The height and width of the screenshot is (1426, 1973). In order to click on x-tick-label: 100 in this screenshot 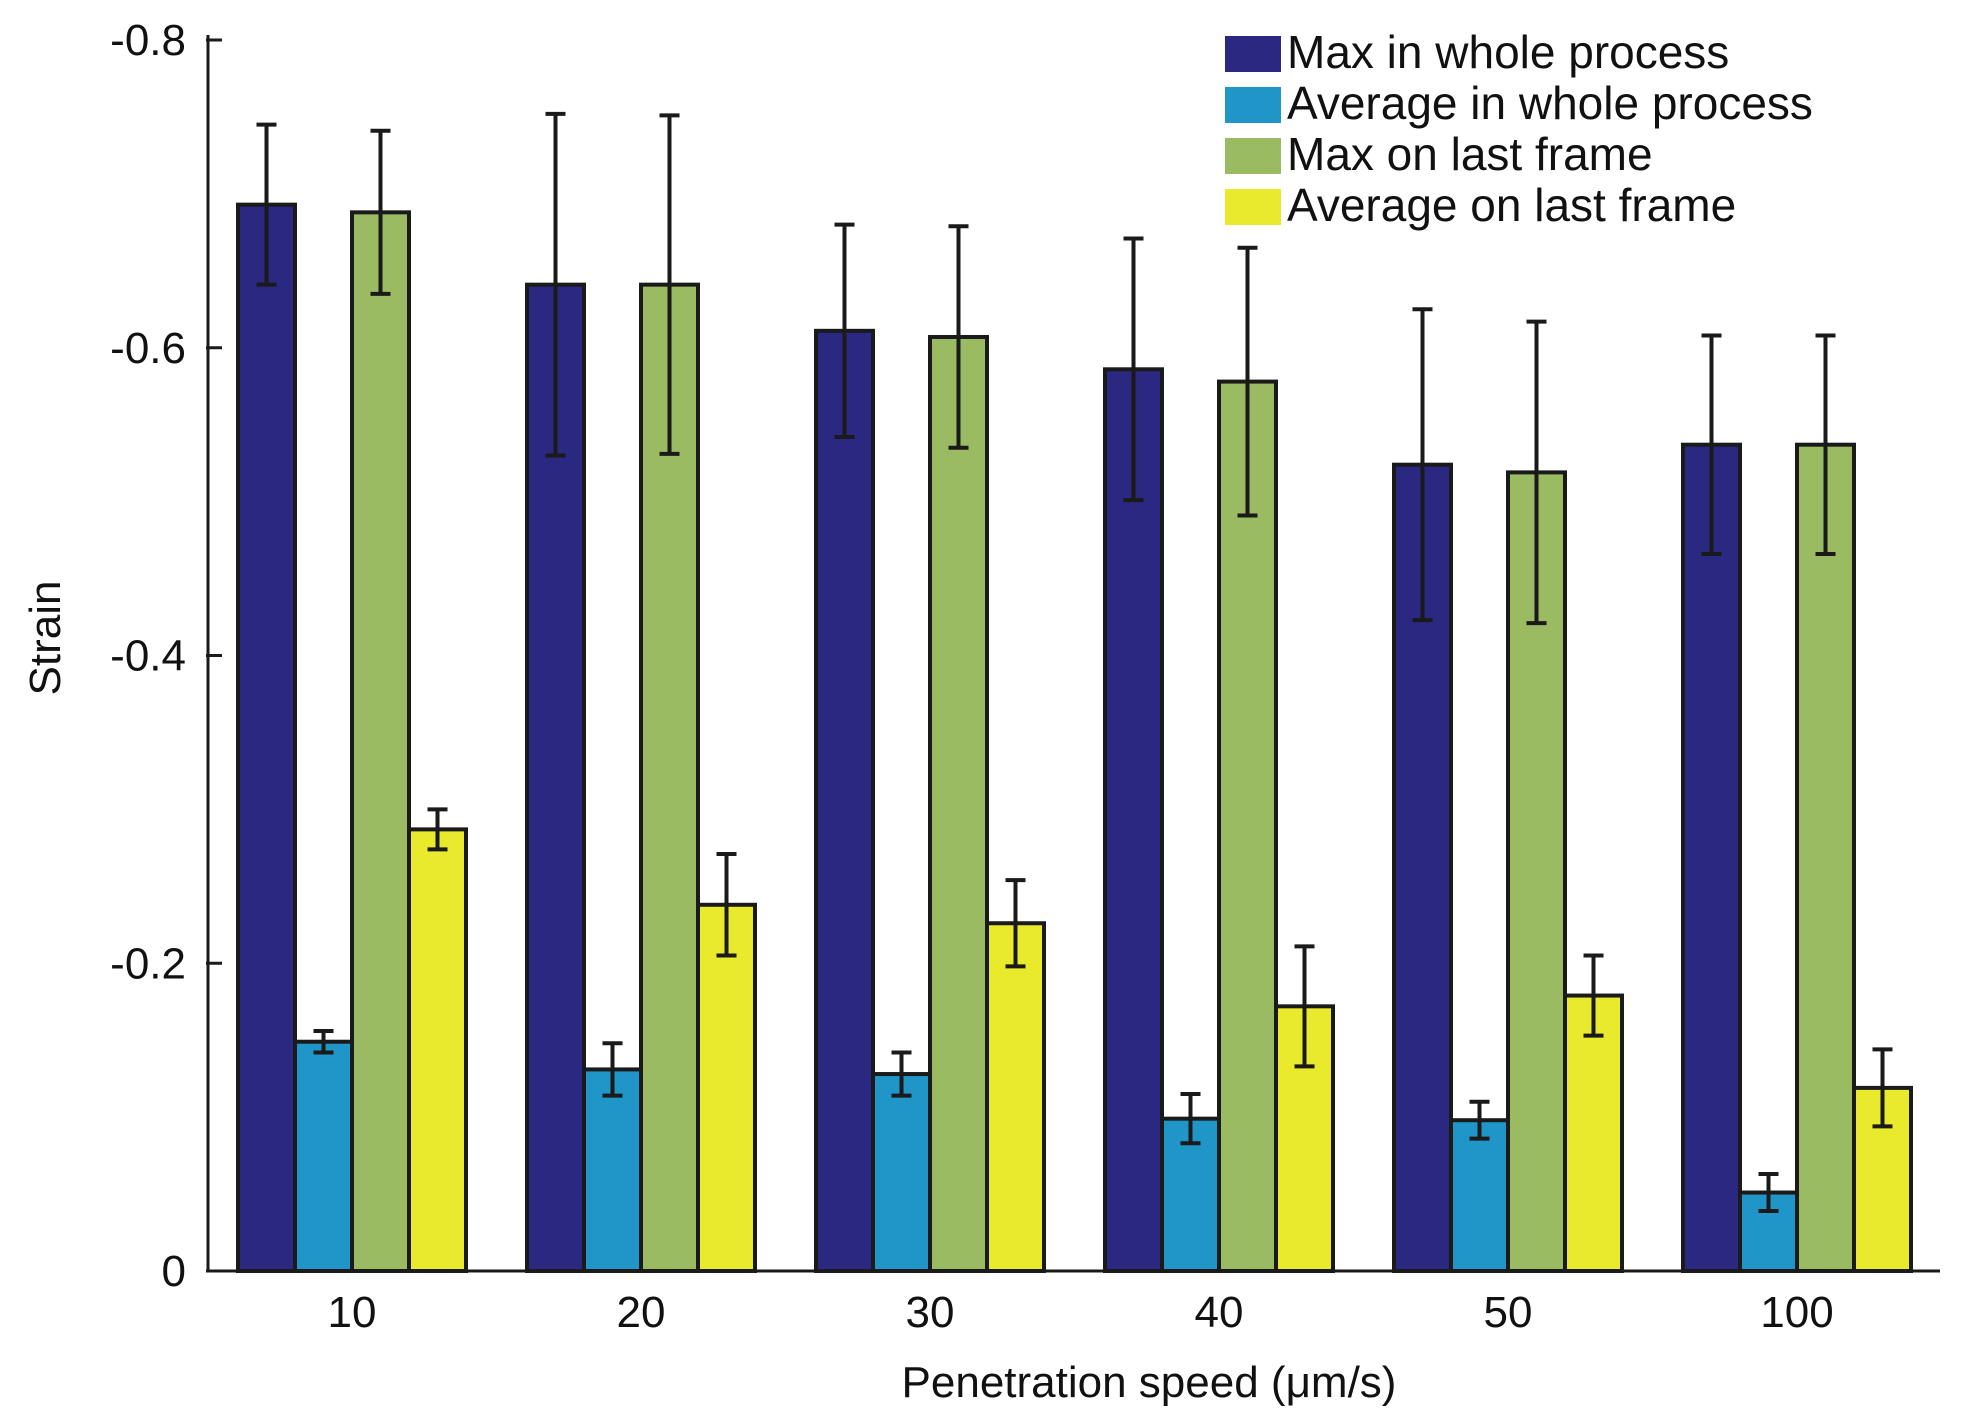, I will do `click(1796, 1312)`.